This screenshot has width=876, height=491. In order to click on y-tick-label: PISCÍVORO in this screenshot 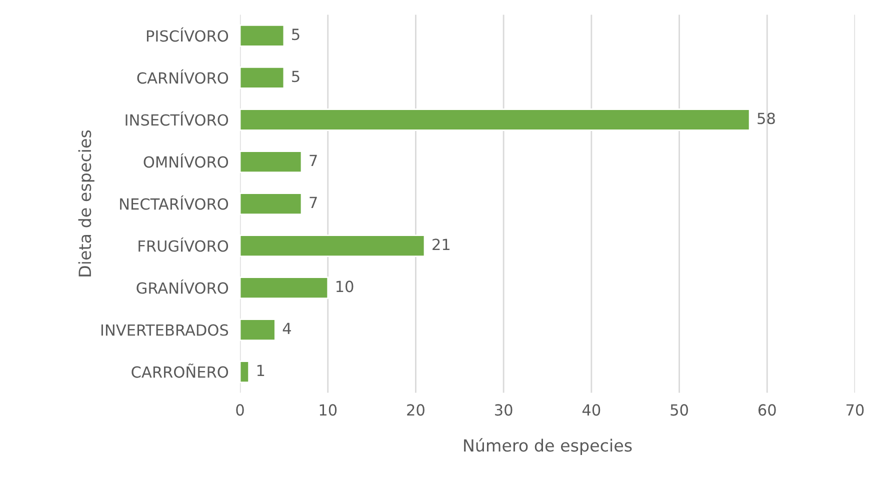, I will do `click(187, 34)`.